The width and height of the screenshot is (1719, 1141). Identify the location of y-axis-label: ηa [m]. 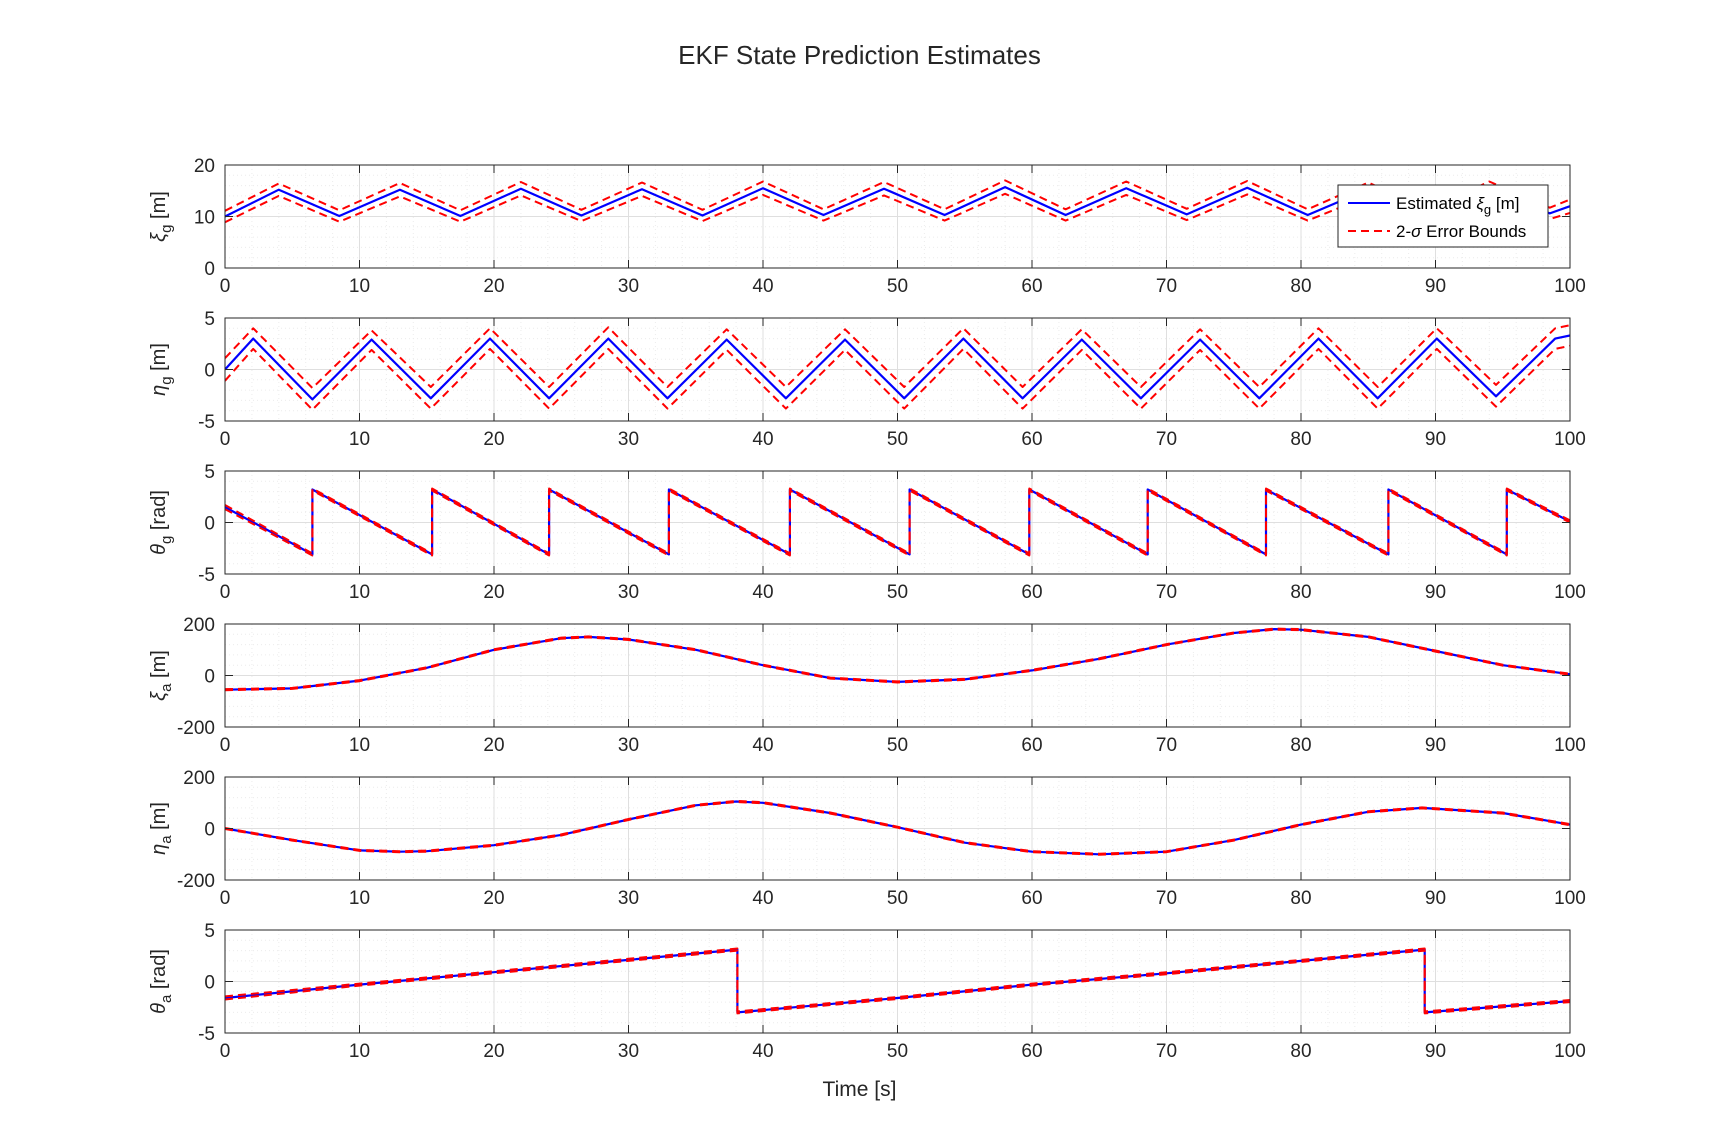
(161, 828).